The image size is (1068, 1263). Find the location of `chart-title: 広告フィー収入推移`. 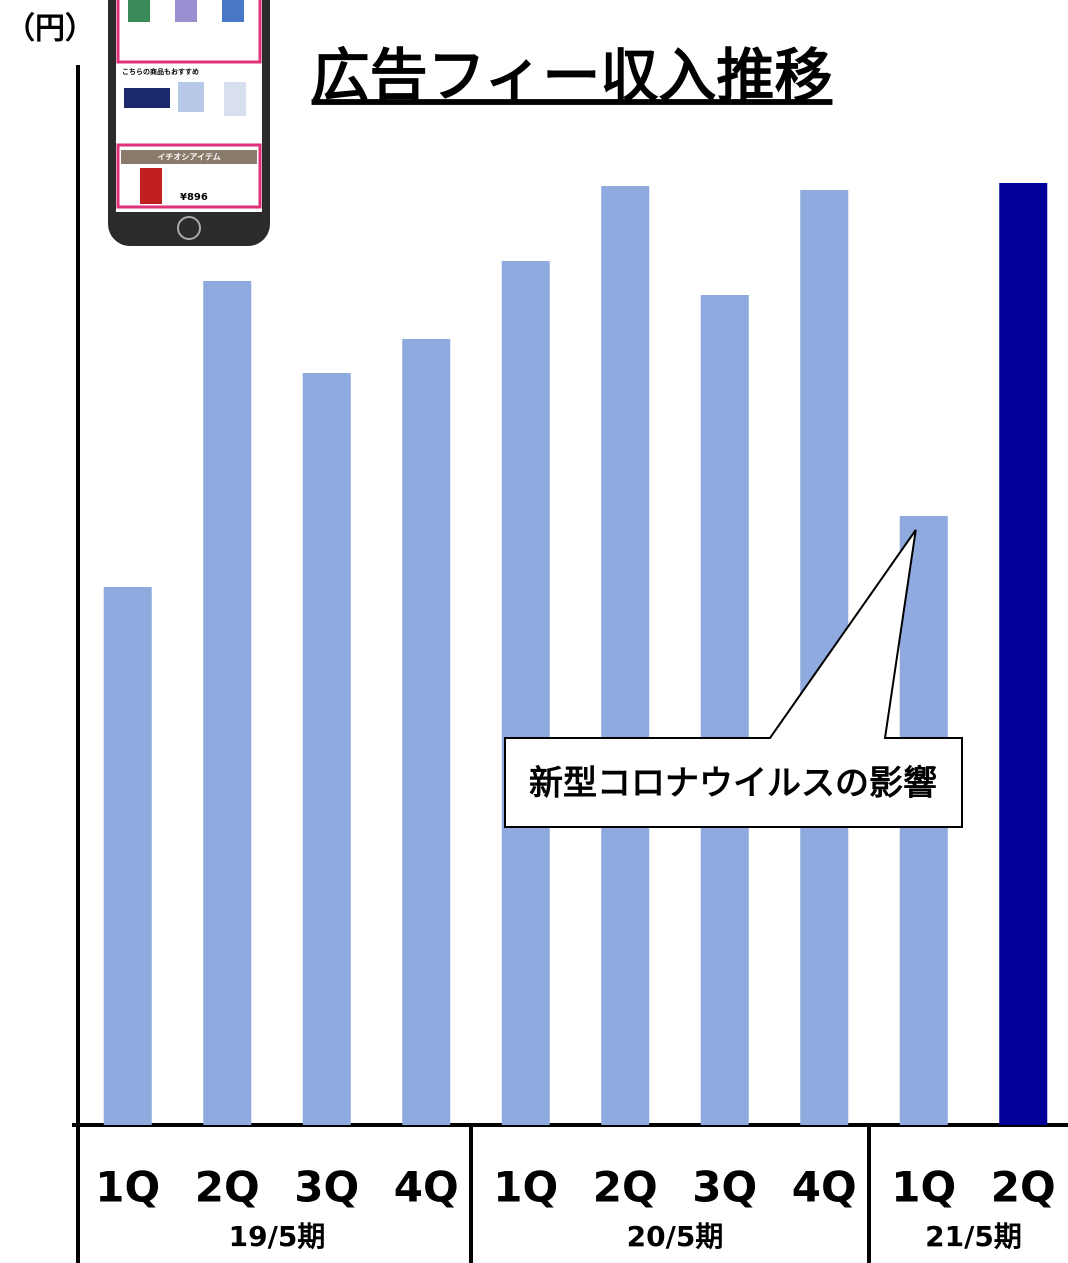

chart-title: 広告フィー収入推移 is located at coordinates (572, 76).